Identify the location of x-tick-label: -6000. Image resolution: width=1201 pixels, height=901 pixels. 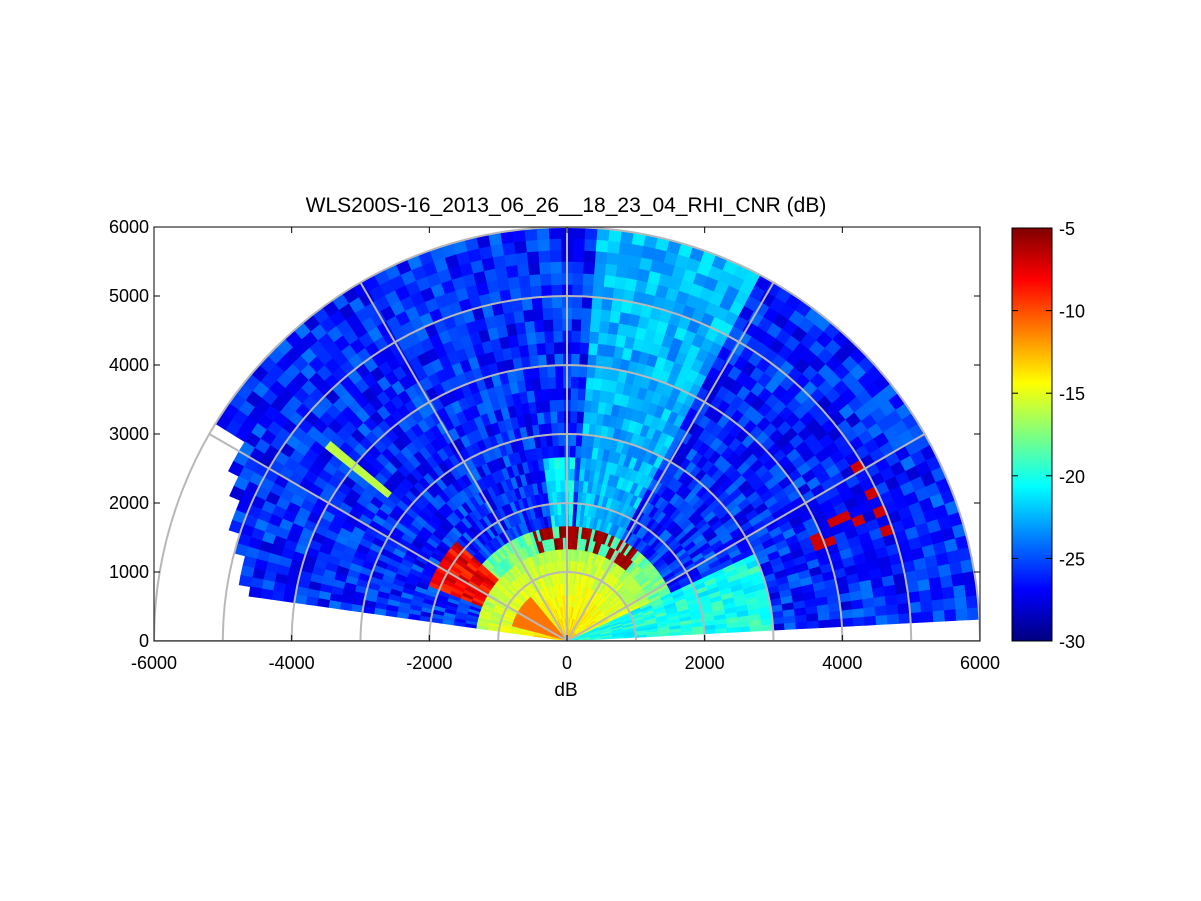
(154, 663).